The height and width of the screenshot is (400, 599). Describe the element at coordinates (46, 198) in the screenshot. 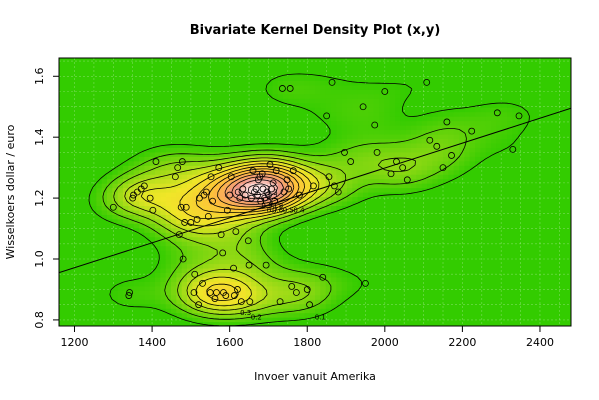

I see `y-axis: 0.81.01.21.41.6` at that location.